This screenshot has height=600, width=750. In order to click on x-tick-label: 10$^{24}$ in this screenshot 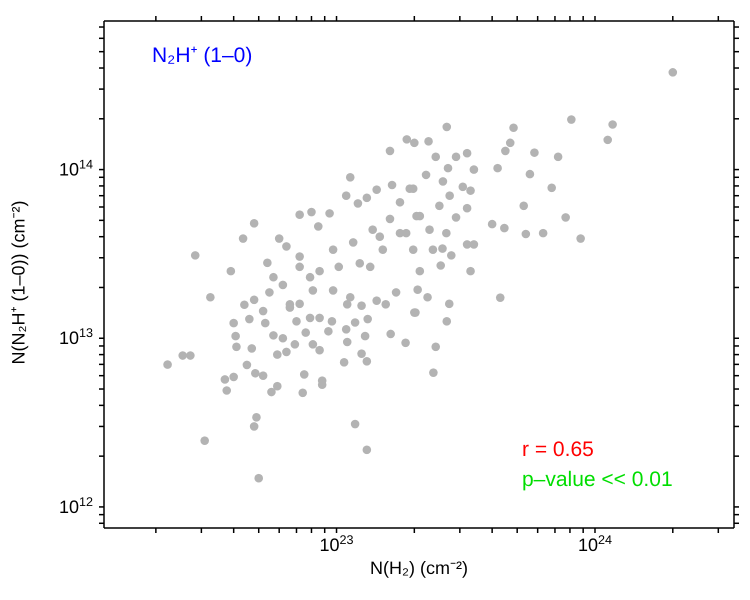, I will do `click(595, 544)`.